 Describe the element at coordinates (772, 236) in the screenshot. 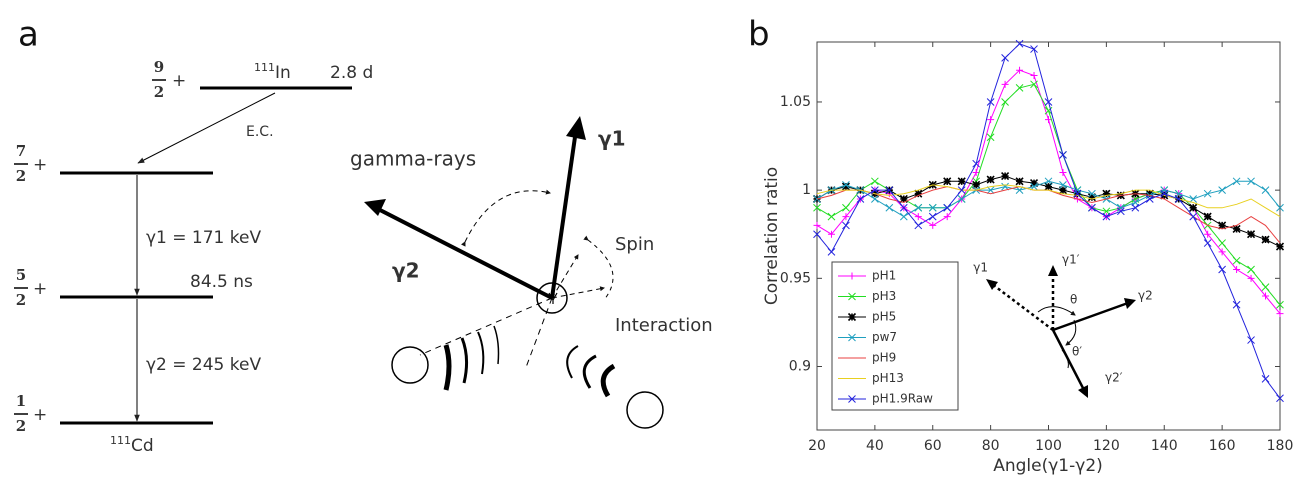

I see `y-axis-label: Correlation ratio` at that location.